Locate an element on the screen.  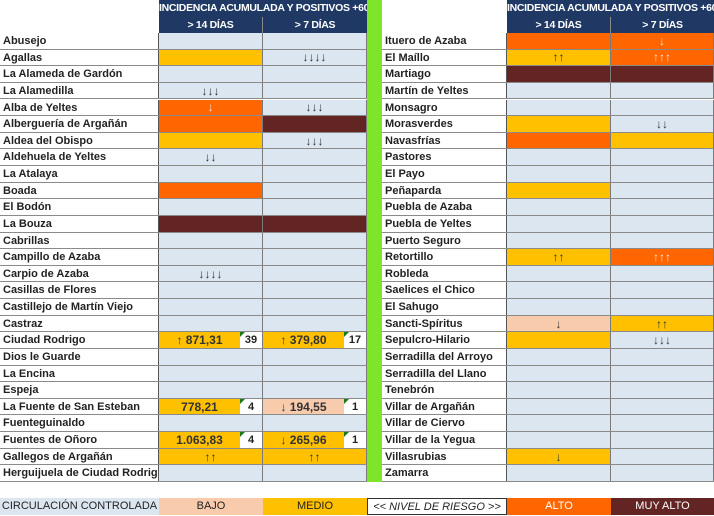
table-row: Peñaparda is located at coordinates (548, 191).